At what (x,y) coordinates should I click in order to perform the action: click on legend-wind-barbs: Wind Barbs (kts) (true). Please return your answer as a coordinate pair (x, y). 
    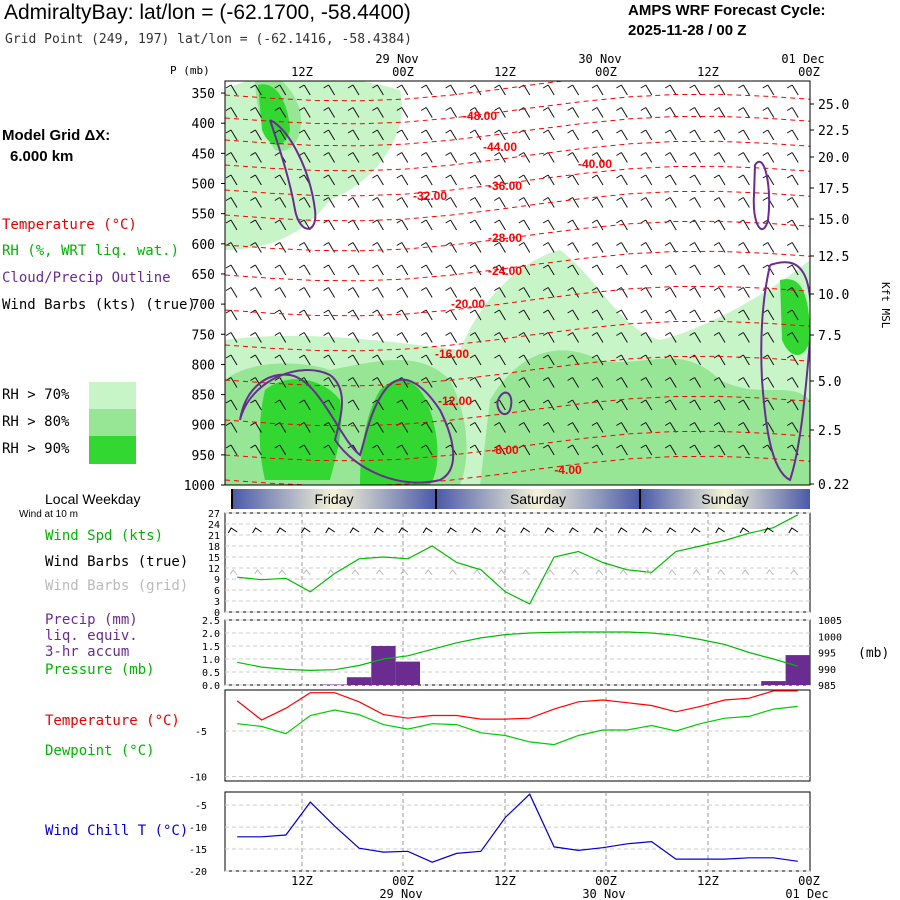
    Looking at the image, I should click on (99, 305).